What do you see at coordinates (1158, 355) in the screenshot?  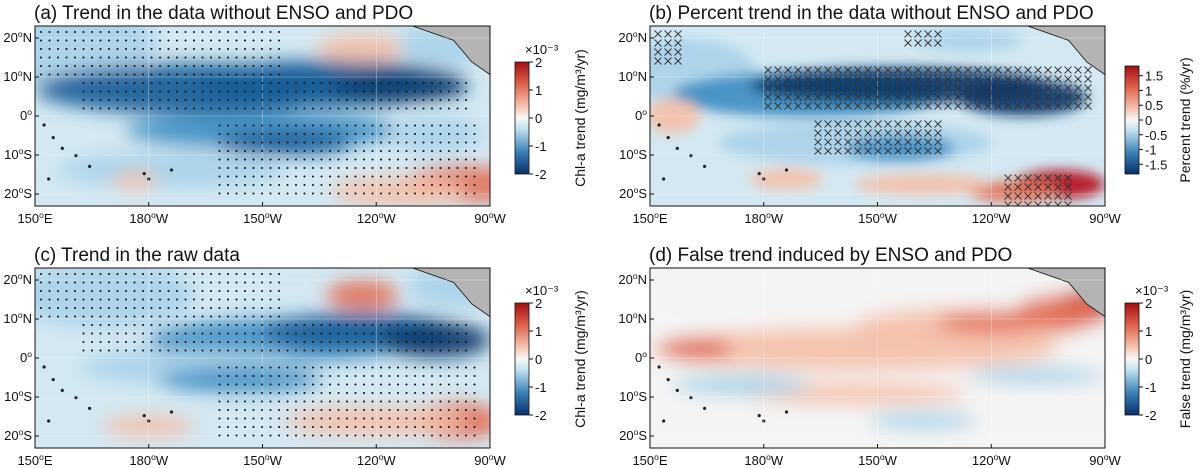 I see `colorbar: 2 1 0 -1 -2 ×10⁻³ False trend (mg/m³/yr)` at bounding box center [1158, 355].